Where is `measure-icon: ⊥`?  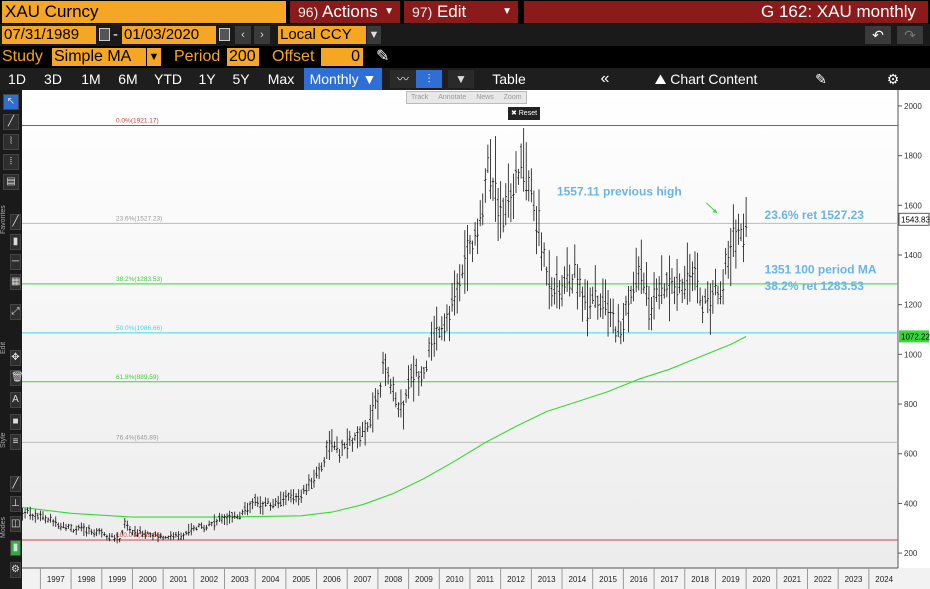
measure-icon: ⊥ is located at coordinates (15, 504).